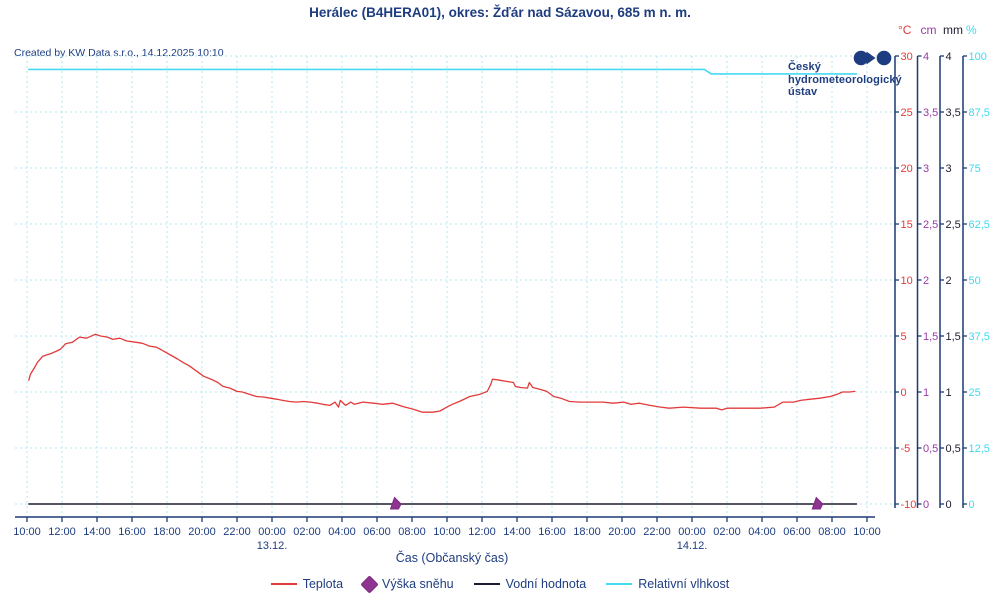  What do you see at coordinates (907, 57) in the screenshot?
I see `y-tick-label: 30` at bounding box center [907, 57].